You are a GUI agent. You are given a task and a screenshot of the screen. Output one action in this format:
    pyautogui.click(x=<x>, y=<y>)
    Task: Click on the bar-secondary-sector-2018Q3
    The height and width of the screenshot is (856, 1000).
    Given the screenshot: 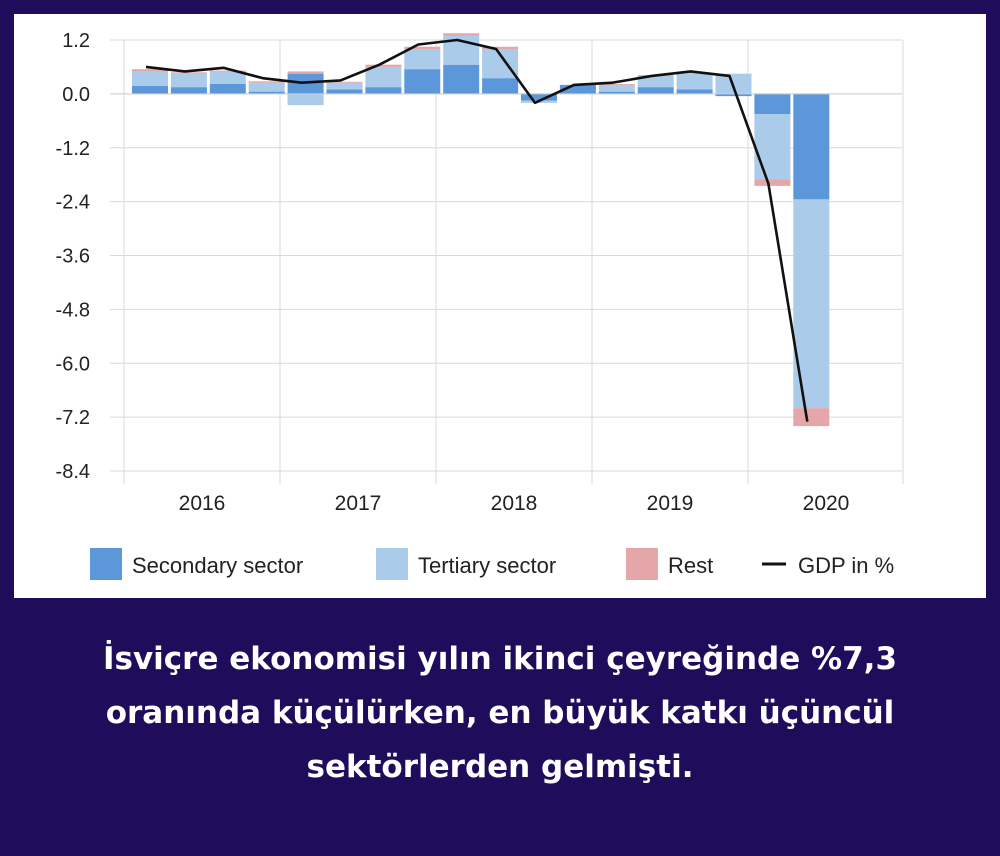 What is the action you would take?
    pyautogui.click(x=539, y=97)
    